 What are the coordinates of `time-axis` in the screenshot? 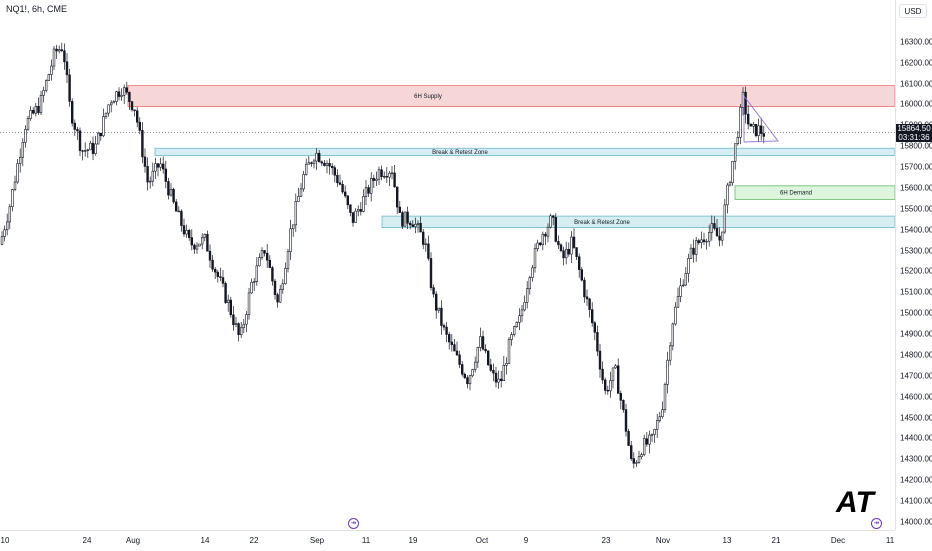 It's located at (447, 540).